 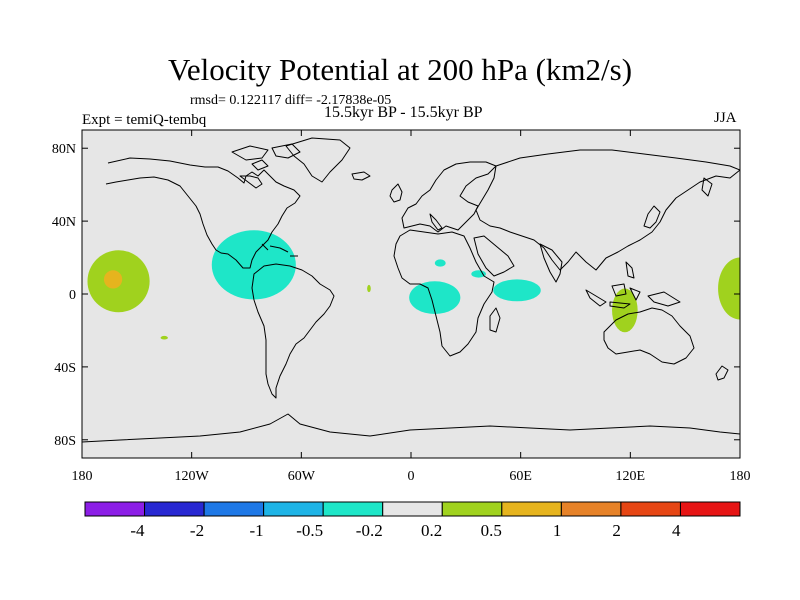 I want to click on coastline-australia, so click(x=649, y=336).